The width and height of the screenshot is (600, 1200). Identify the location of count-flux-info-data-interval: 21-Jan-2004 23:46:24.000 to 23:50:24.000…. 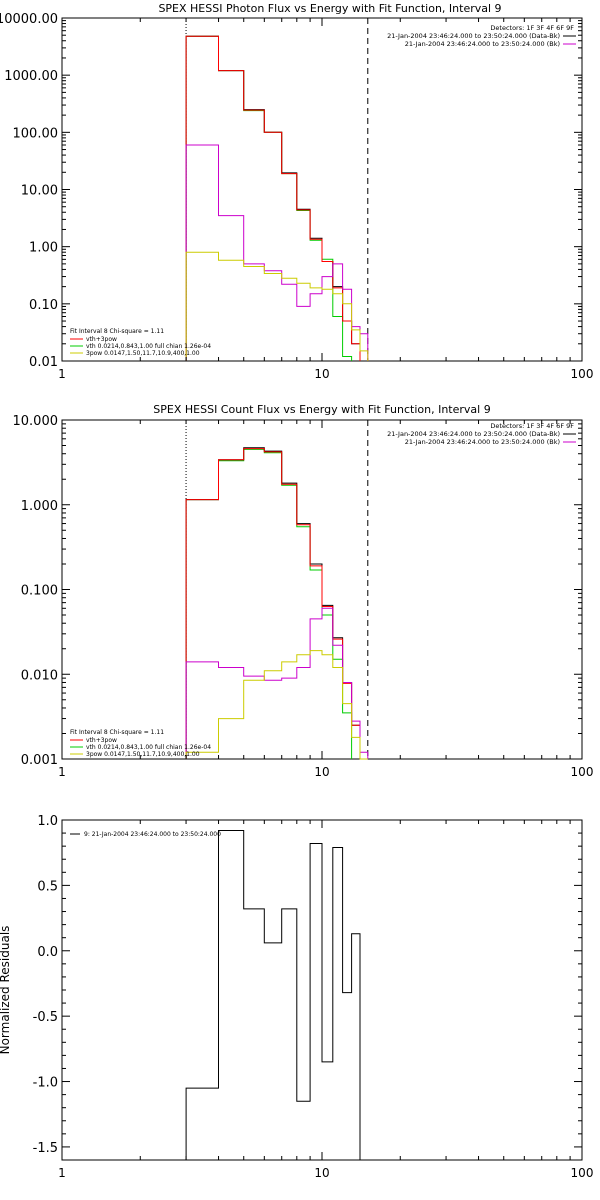
(473, 434).